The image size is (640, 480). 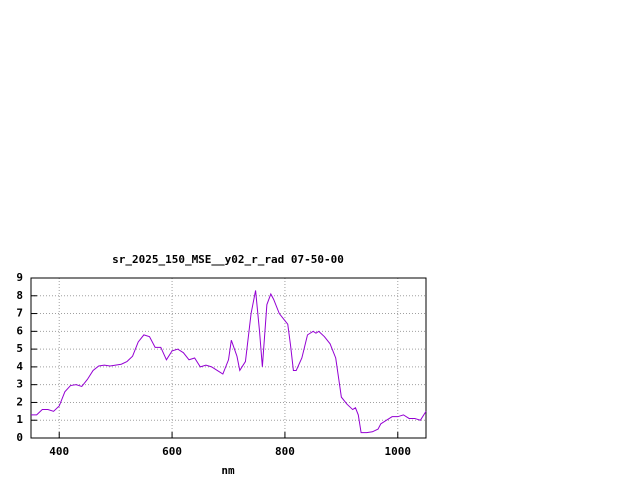 What do you see at coordinates (398, 451) in the screenshot?
I see `x-tick-label: 1000` at bounding box center [398, 451].